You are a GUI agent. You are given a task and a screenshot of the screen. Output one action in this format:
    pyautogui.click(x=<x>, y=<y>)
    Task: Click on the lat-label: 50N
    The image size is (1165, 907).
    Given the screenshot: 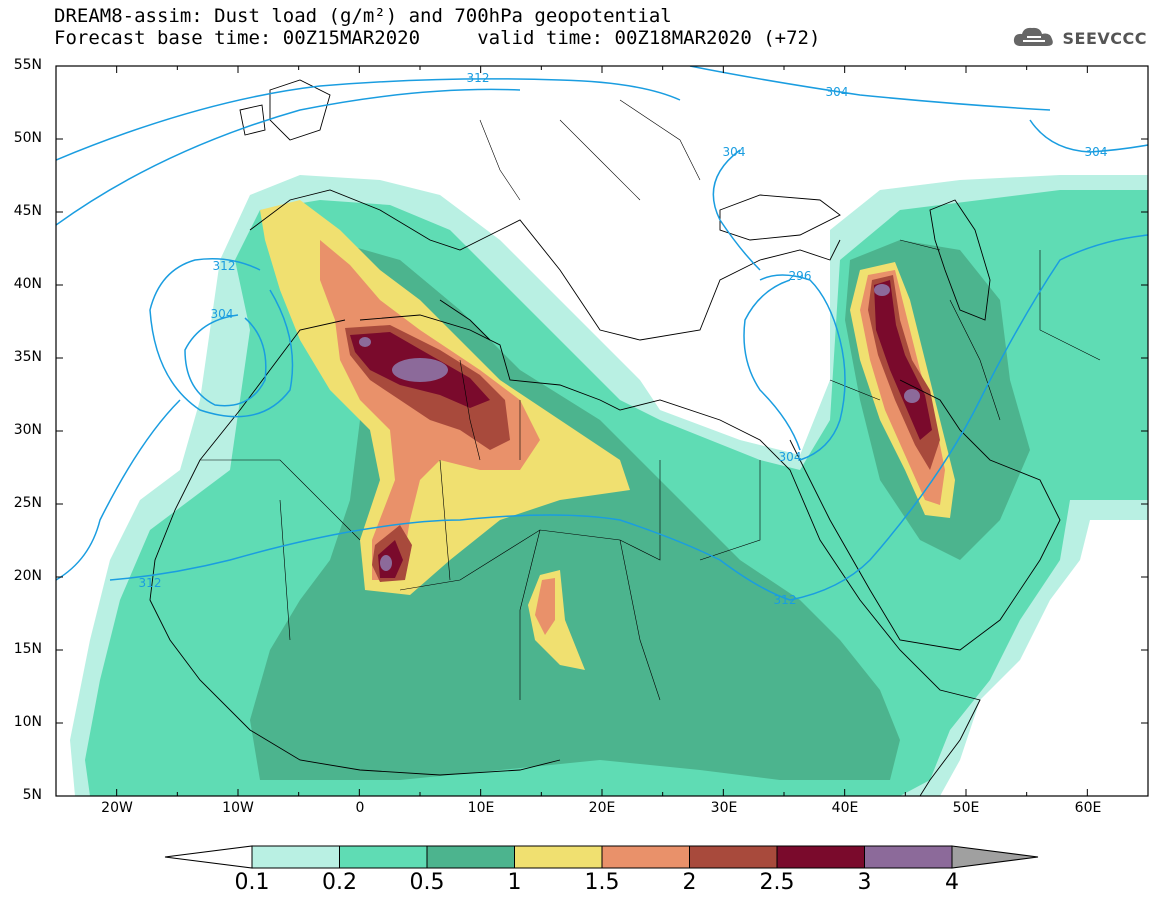 What is the action you would take?
    pyautogui.click(x=27, y=138)
    